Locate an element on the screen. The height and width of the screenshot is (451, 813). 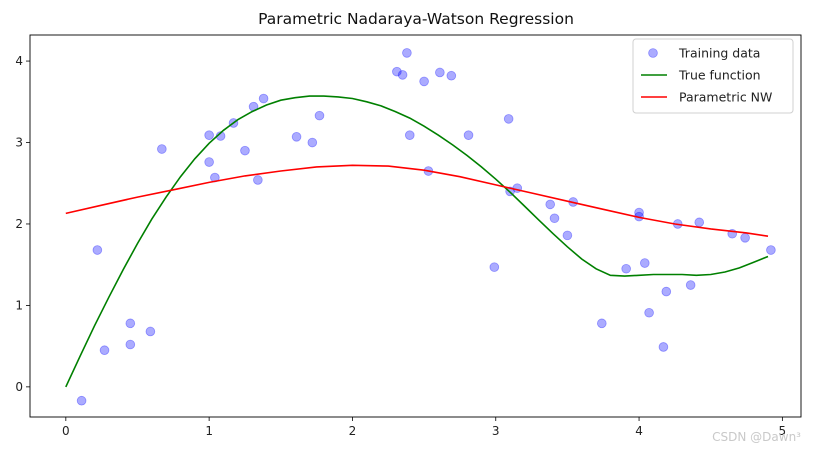
x-tick-label: 2 is located at coordinates (353, 431).